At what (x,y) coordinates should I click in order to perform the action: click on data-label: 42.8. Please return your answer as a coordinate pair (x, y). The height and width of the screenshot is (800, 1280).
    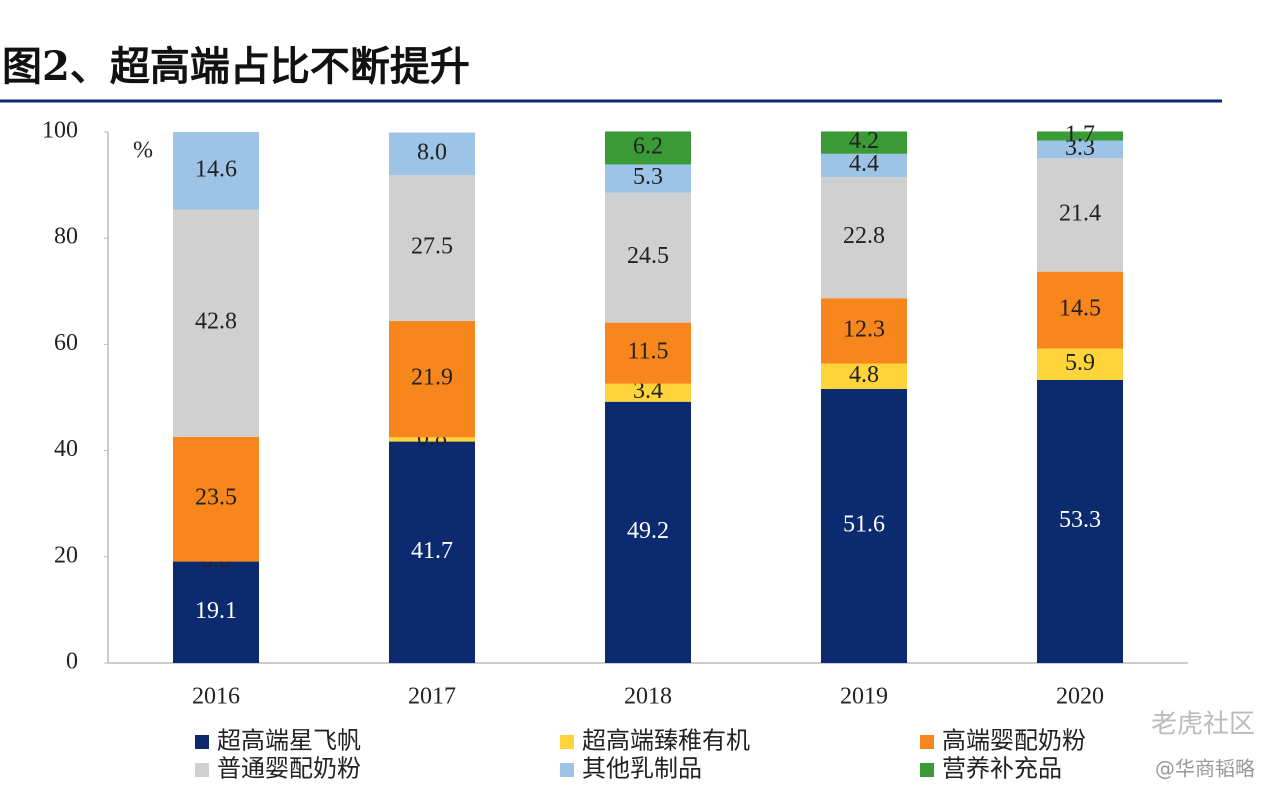
    Looking at the image, I should click on (216, 322).